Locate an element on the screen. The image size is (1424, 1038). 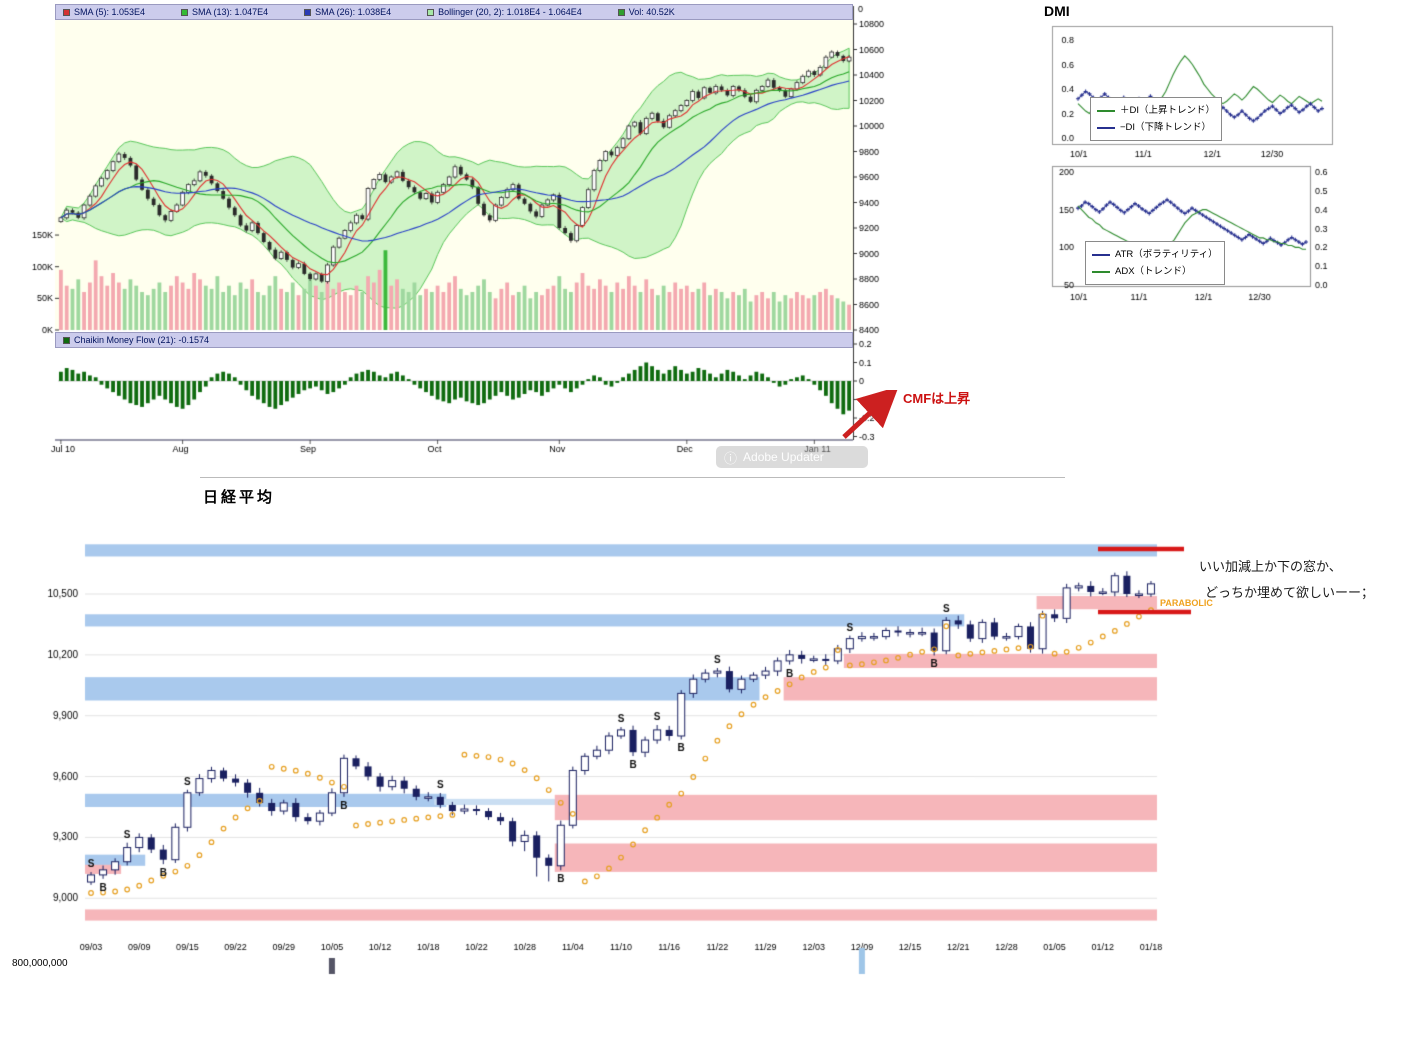
atr-legend-row: ATR（ボラティリティ） is located at coordinates (1155, 254).